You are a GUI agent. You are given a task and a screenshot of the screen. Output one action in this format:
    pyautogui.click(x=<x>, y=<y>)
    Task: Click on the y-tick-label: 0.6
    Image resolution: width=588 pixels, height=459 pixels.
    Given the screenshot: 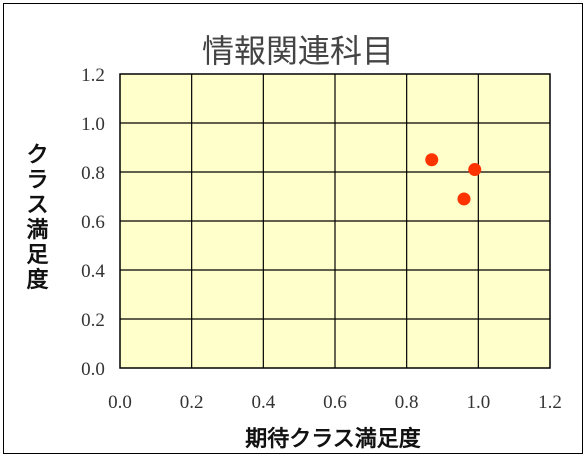 What is the action you would take?
    pyautogui.click(x=93, y=222)
    